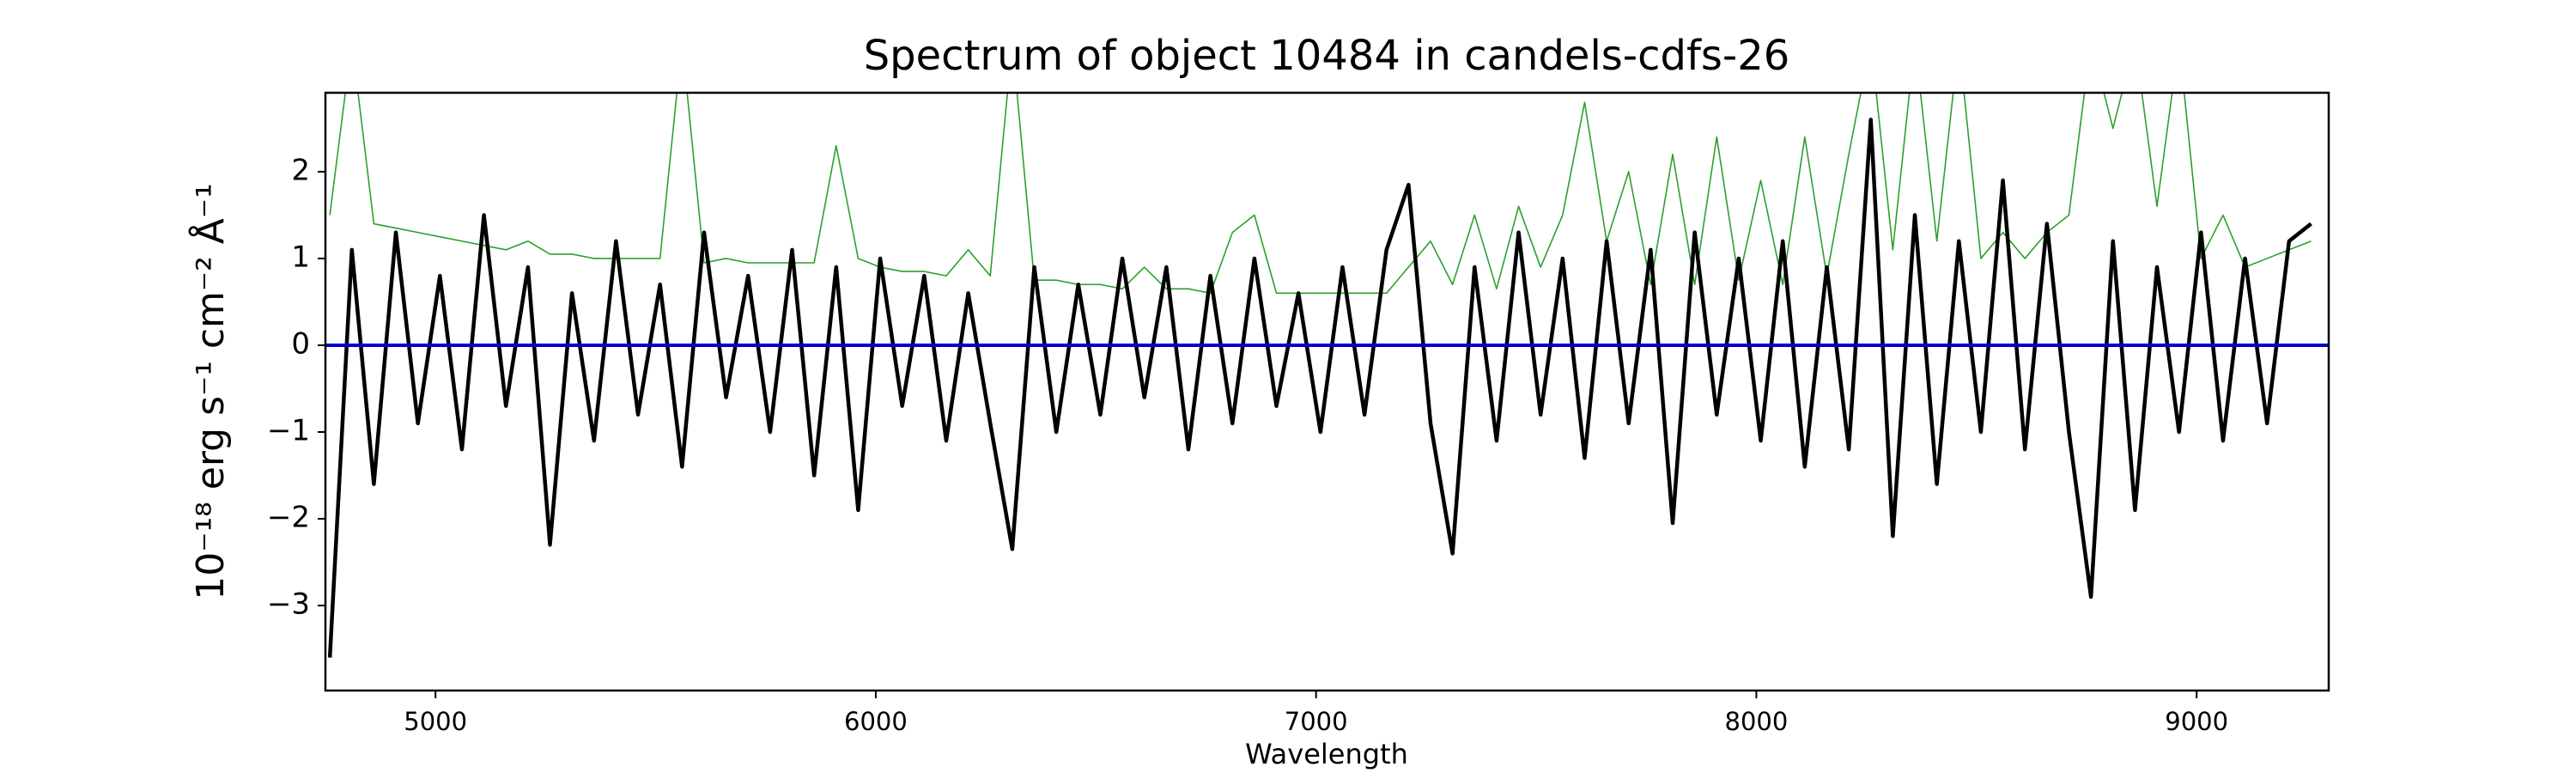 This screenshot has width=2576, height=773. Describe the element at coordinates (210, 391) in the screenshot. I see `y-axis-label: 10⁻¹⁸ erg s⁻¹ cm⁻² Å⁻¹` at that location.